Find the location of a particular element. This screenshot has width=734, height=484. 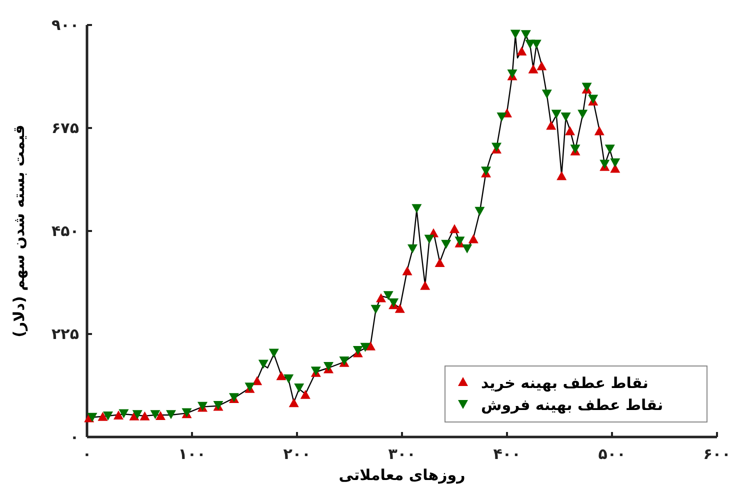

legend-label: نقاط عطف بهینه فروش is located at coordinates (572, 405).